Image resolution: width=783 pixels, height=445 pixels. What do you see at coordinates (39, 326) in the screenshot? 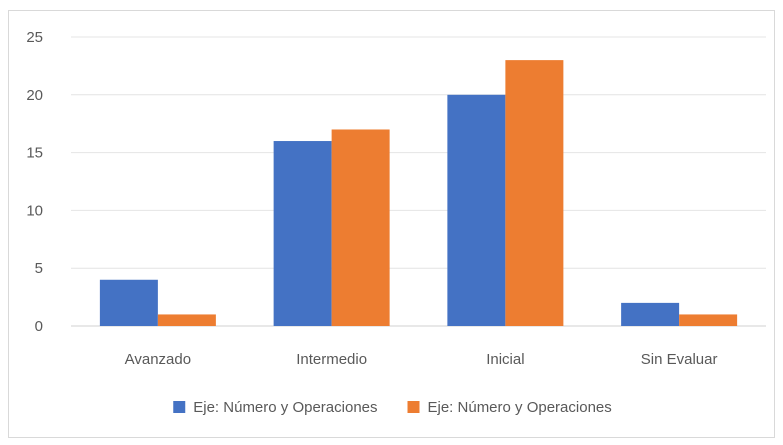
I see `y-tick-label: 0` at bounding box center [39, 326].